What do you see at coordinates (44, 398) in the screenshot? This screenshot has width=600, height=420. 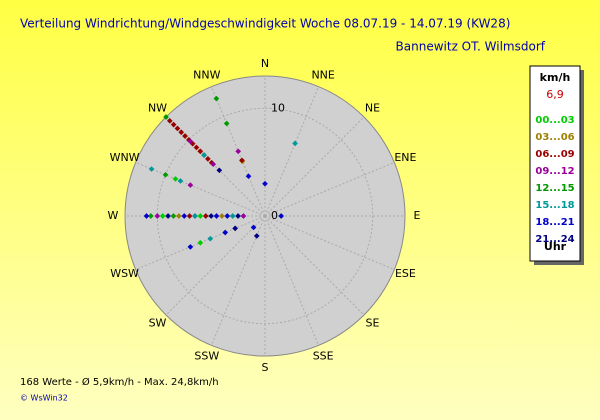 I see `copyright: © WsWin32` at bounding box center [44, 398].